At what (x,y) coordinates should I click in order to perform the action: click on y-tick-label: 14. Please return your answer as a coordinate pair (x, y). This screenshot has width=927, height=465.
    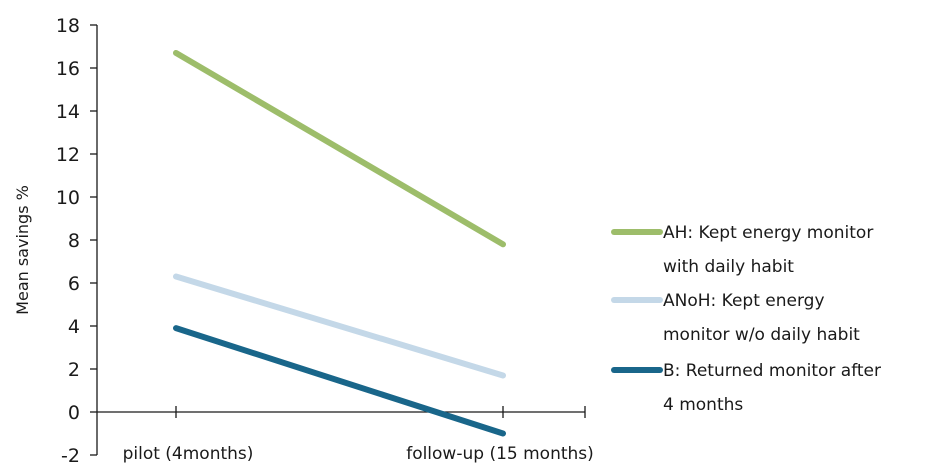
    Looking at the image, I should click on (68, 112).